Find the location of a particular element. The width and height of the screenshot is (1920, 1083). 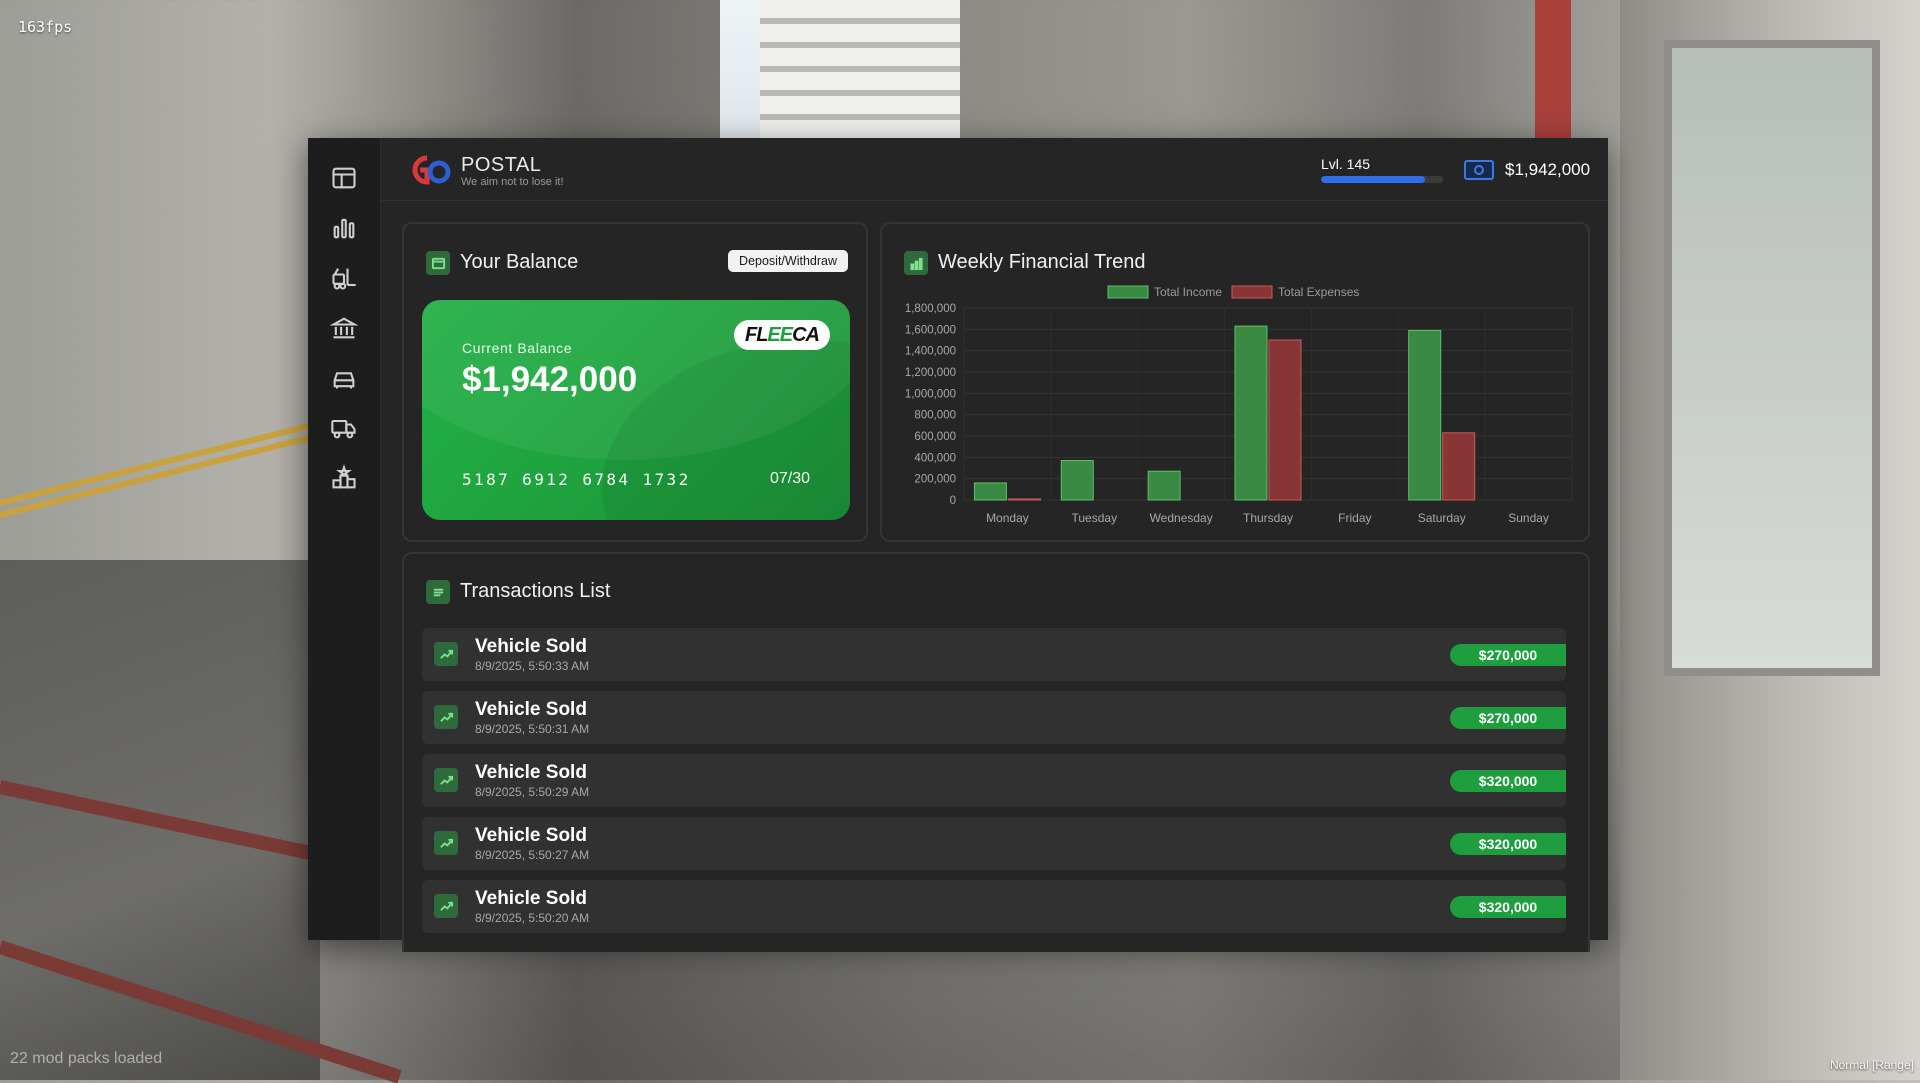

bar-income-monday is located at coordinates (990, 491).